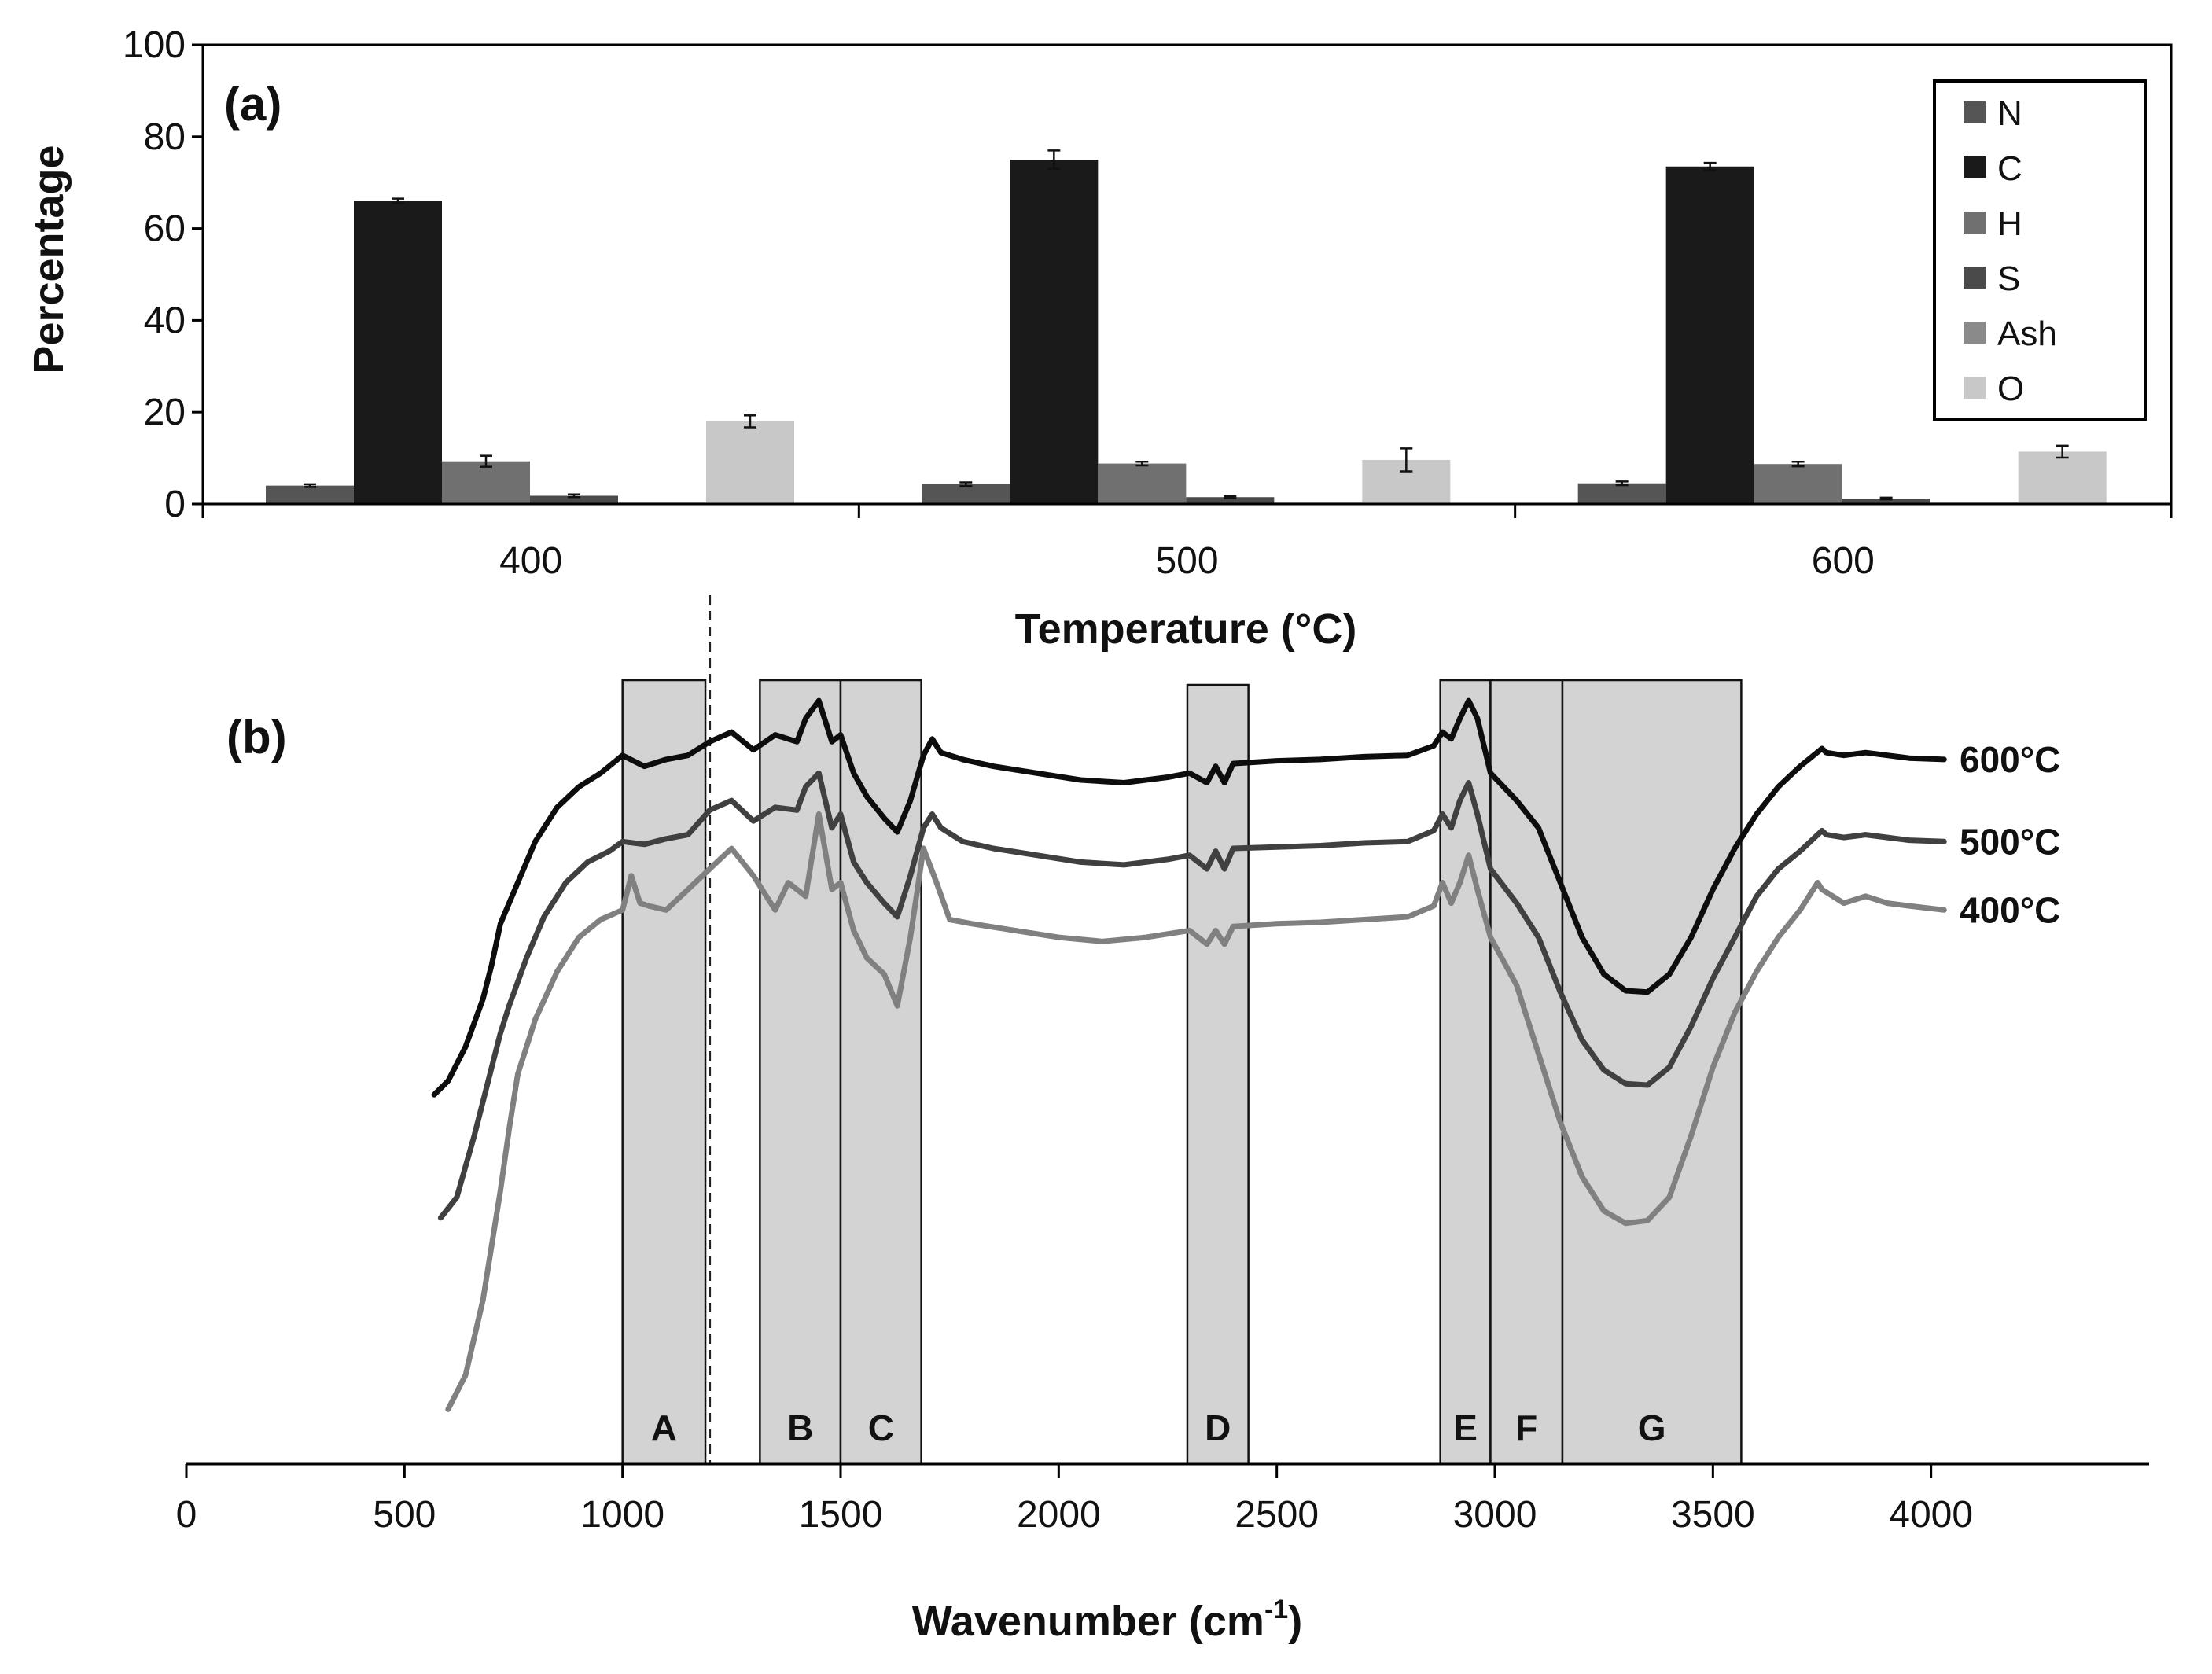 Image resolution: width=2212 pixels, height=1674 pixels. I want to click on curve-label-500c: 500°C, so click(2010, 842).